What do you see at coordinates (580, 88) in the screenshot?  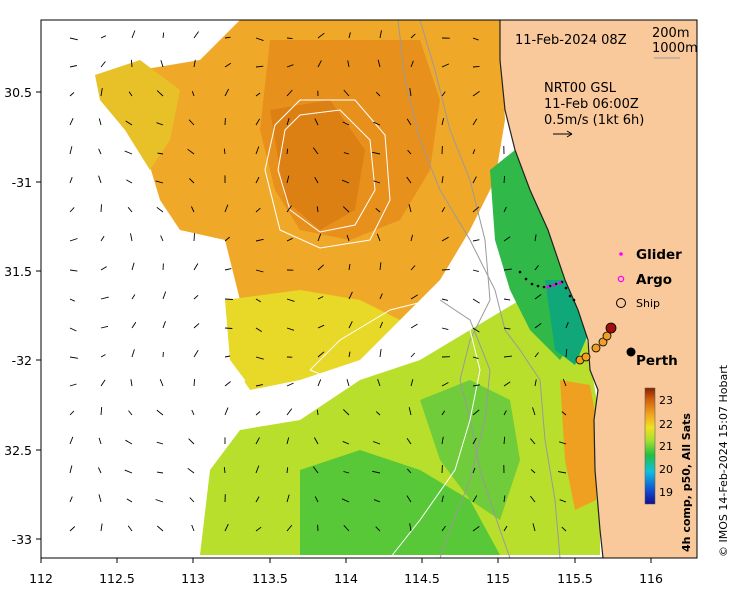 I see `current-model-label: NRT00 GSL` at bounding box center [580, 88].